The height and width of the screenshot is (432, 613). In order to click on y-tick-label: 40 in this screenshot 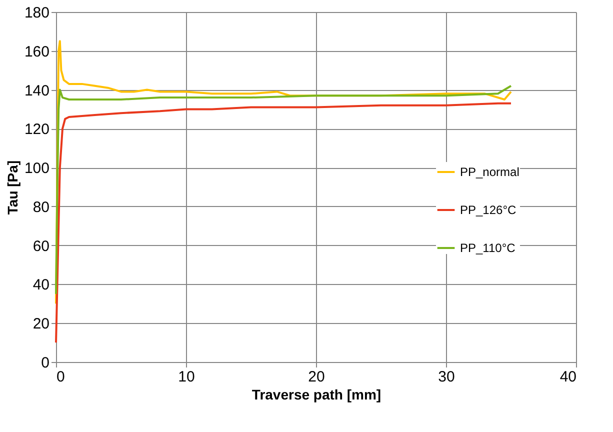, I will do `click(41, 285)`.